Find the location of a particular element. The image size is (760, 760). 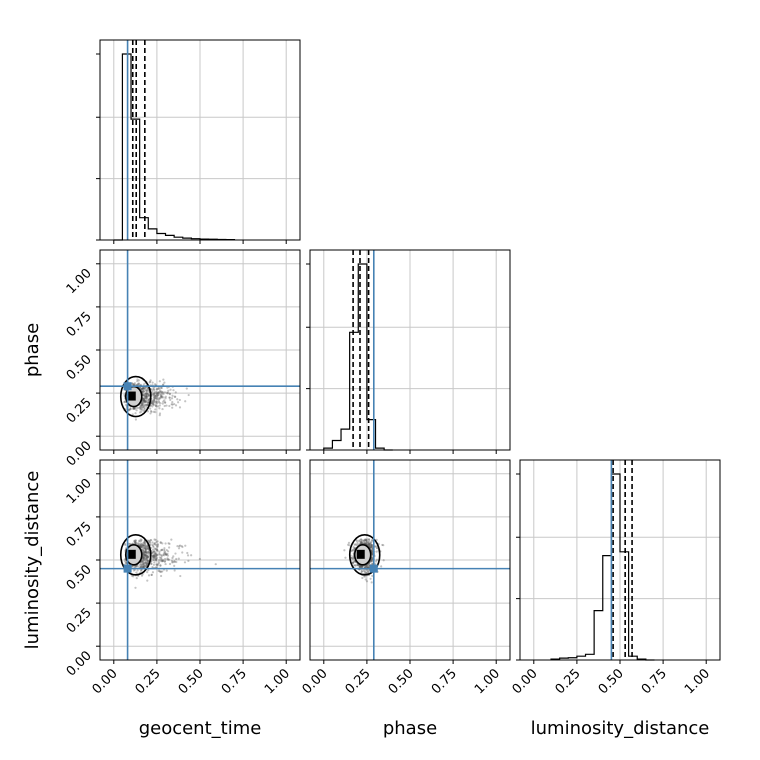

truth-marker is located at coordinates (127, 386).